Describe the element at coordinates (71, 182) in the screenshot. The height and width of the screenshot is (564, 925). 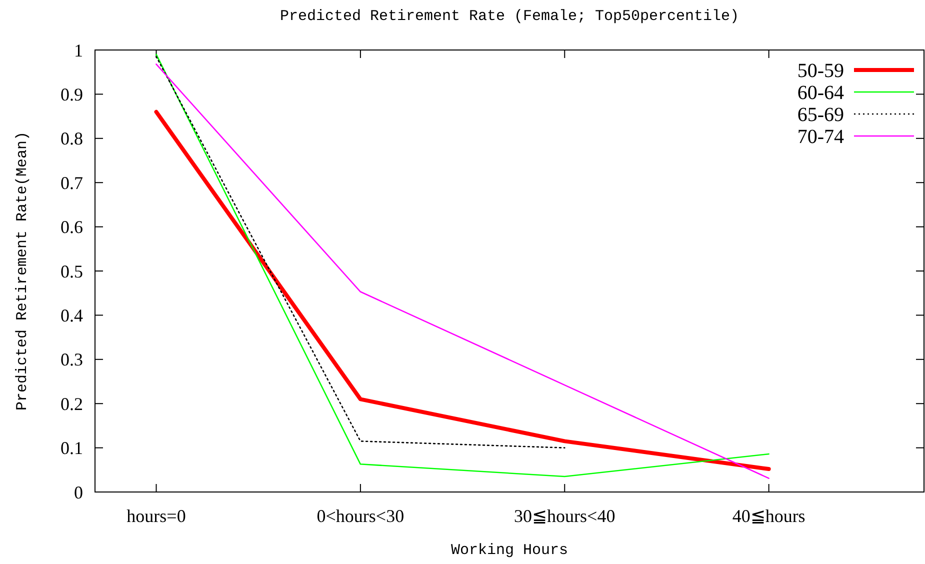
I see `y-tick-label: 0.7` at that location.